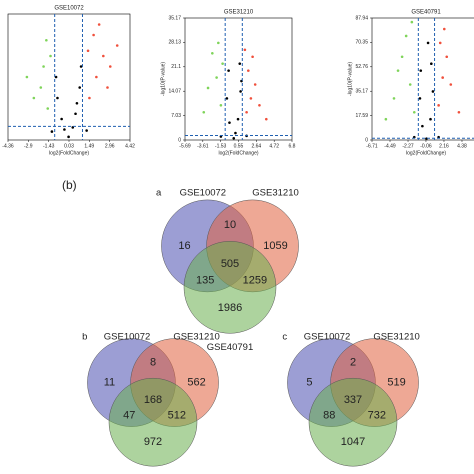 Image resolution: width=474 pixels, height=474 pixels. What do you see at coordinates (361, 67) in the screenshot?
I see `y-tick-label: 52.76` at bounding box center [361, 67].